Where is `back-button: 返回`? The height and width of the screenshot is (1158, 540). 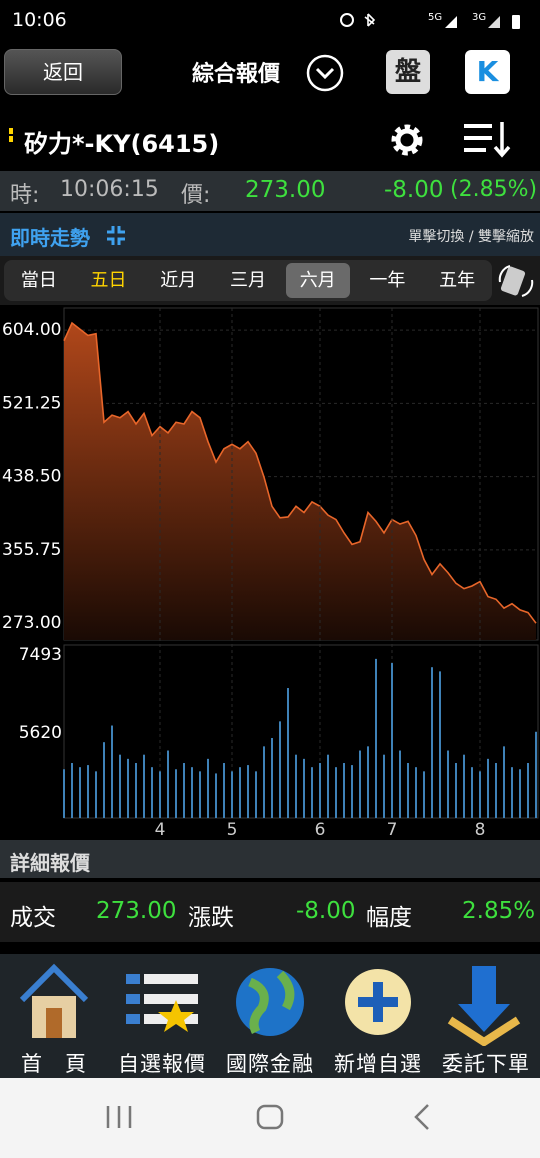 back-button: 返回 is located at coordinates (63, 72).